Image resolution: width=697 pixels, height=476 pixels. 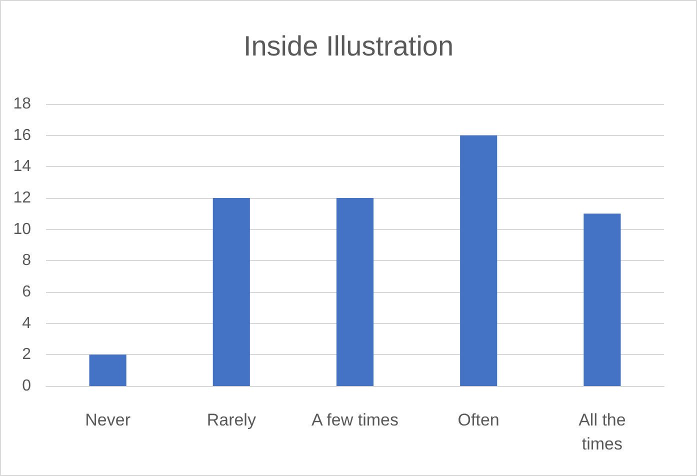 I want to click on y-tick-label: 8, so click(x=27, y=261).